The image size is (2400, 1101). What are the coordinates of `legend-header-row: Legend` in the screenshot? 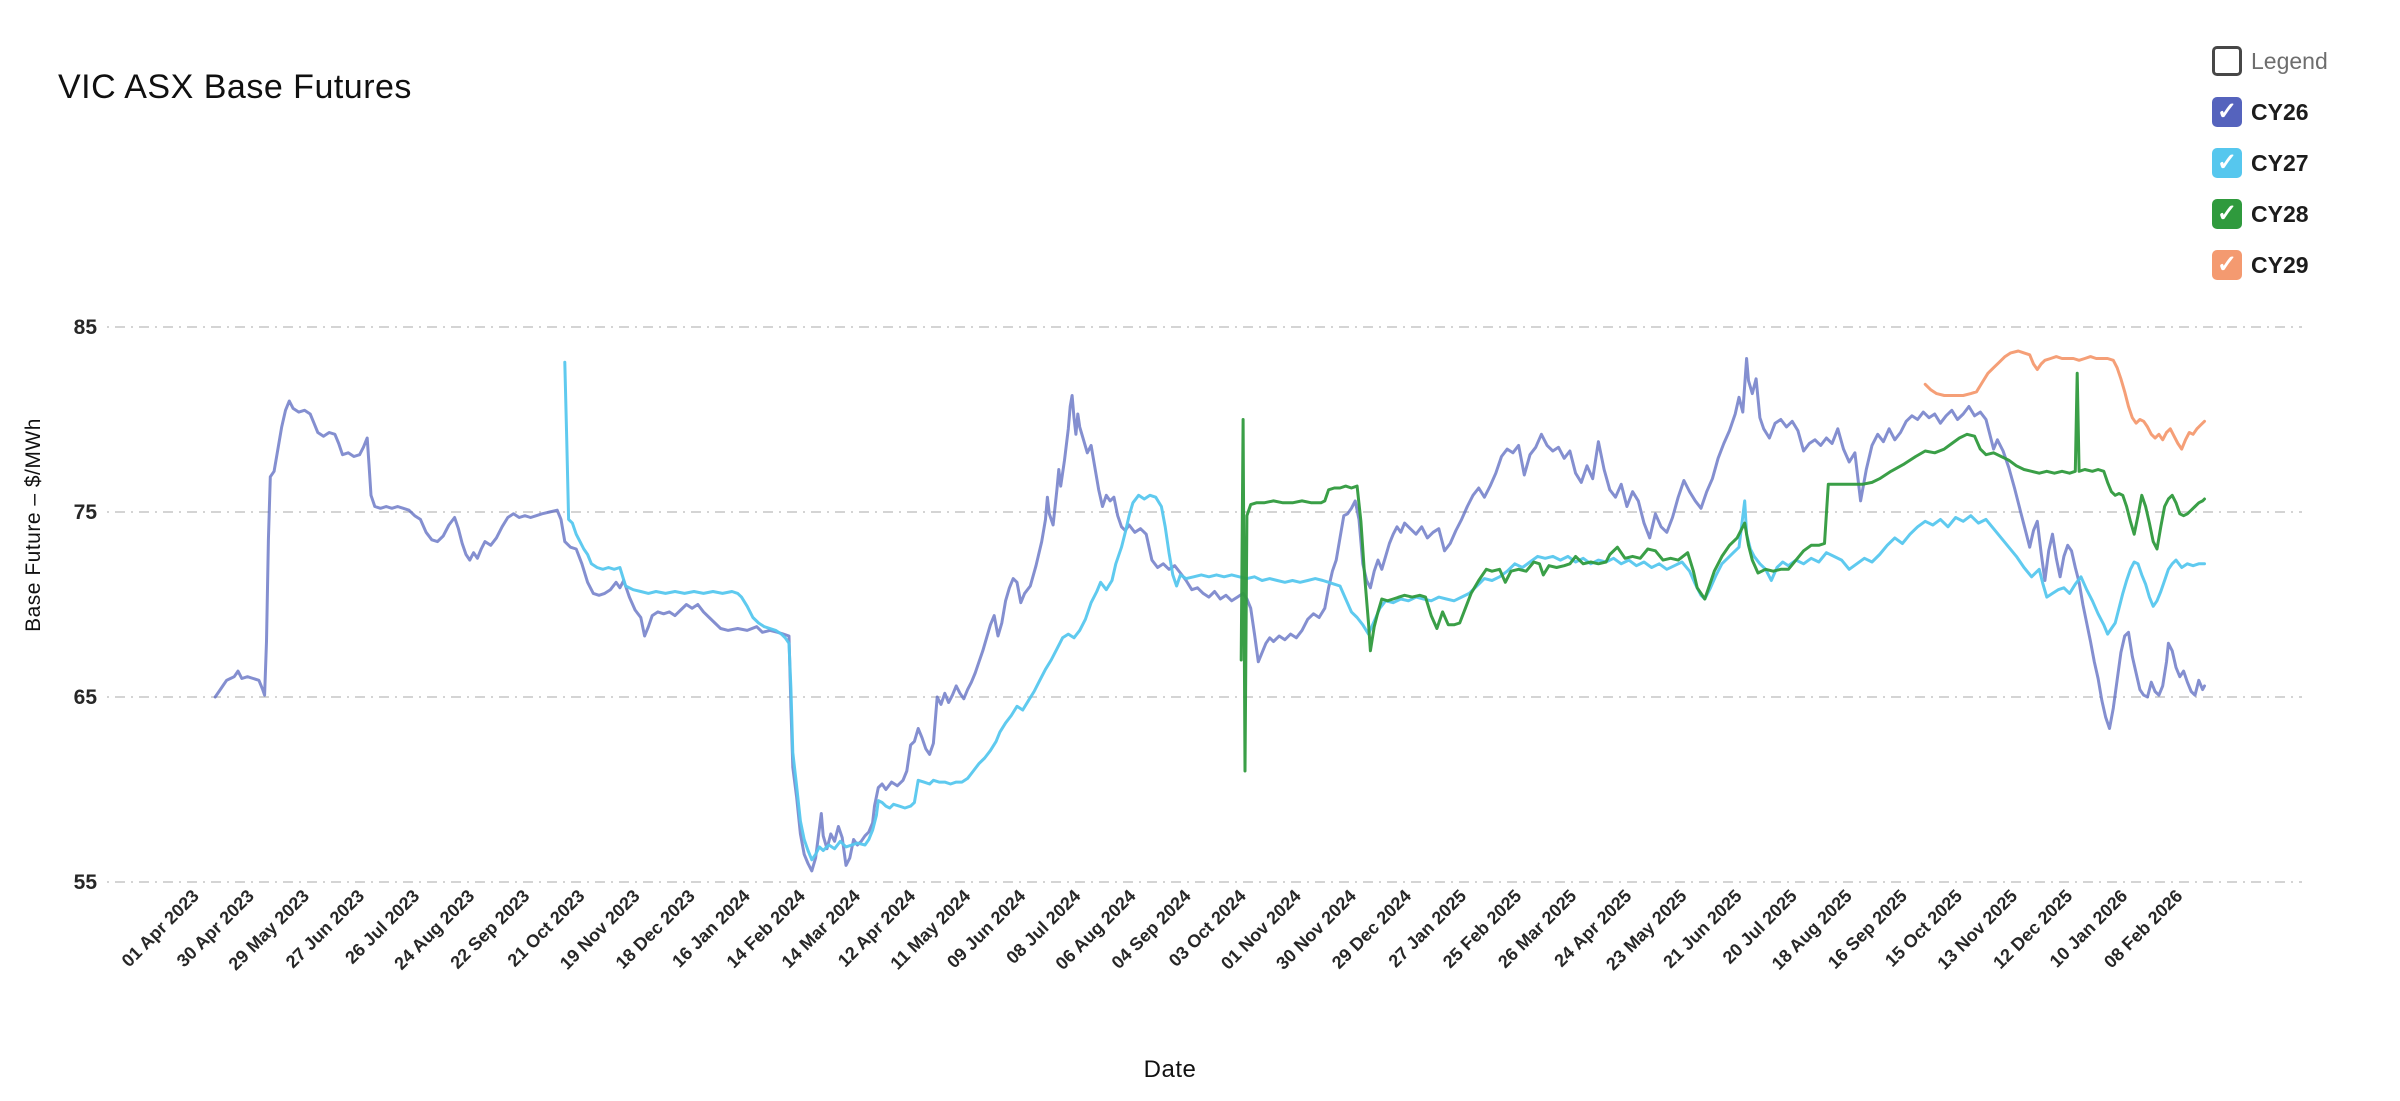 It's located at (2270, 61).